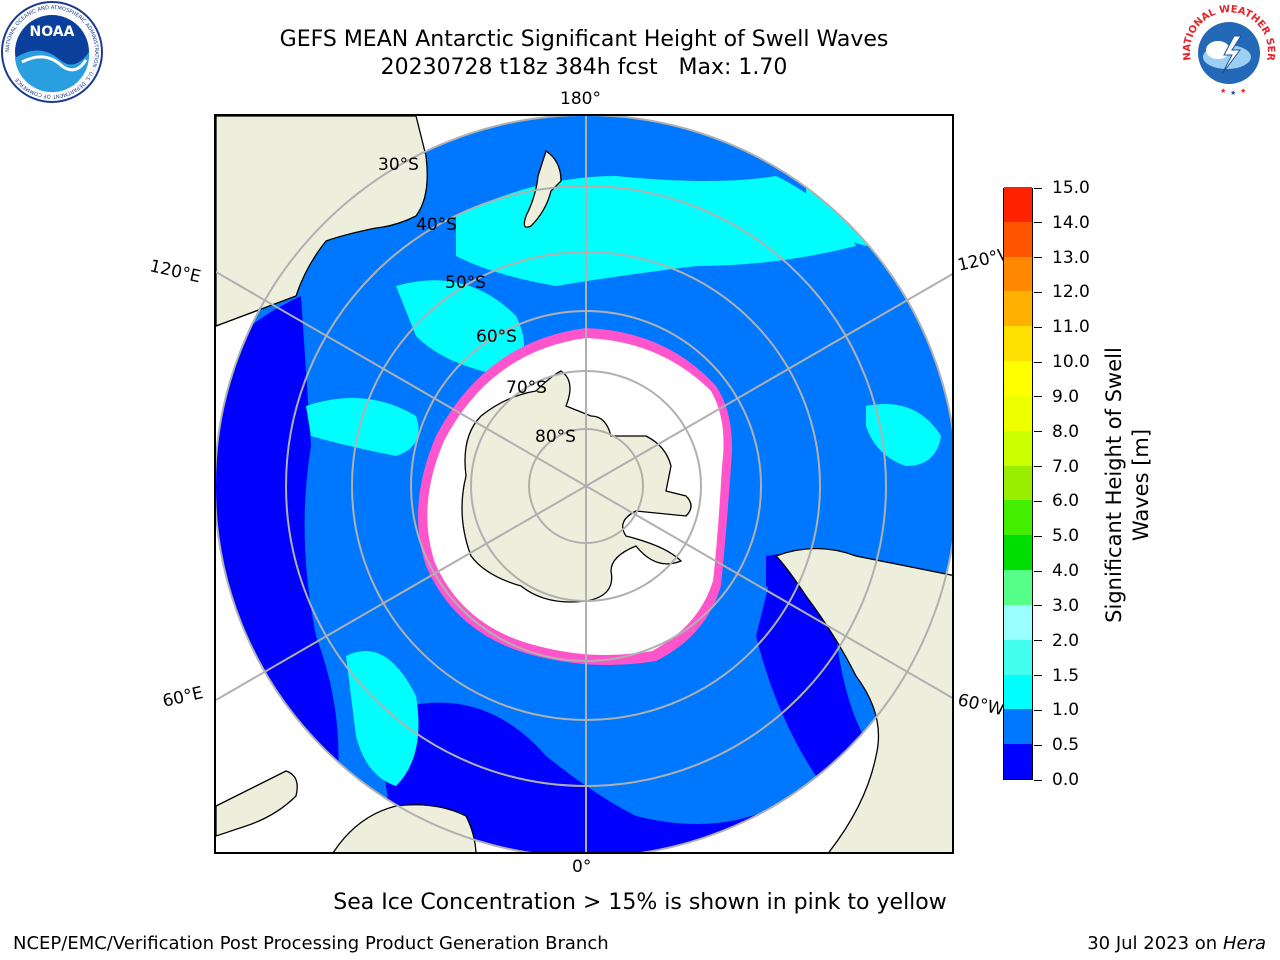 The height and width of the screenshot is (960, 1280). I want to click on colorbar-tick-label: 5.0, so click(1066, 536).